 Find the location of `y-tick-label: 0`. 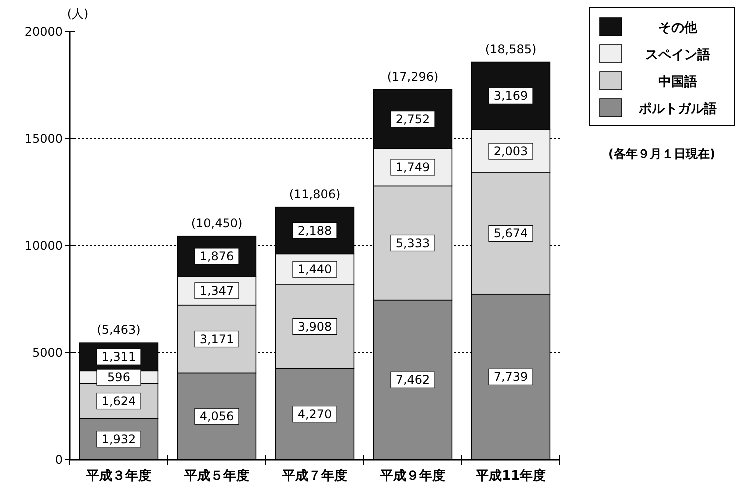

y-tick-label: 0 is located at coordinates (59, 460).